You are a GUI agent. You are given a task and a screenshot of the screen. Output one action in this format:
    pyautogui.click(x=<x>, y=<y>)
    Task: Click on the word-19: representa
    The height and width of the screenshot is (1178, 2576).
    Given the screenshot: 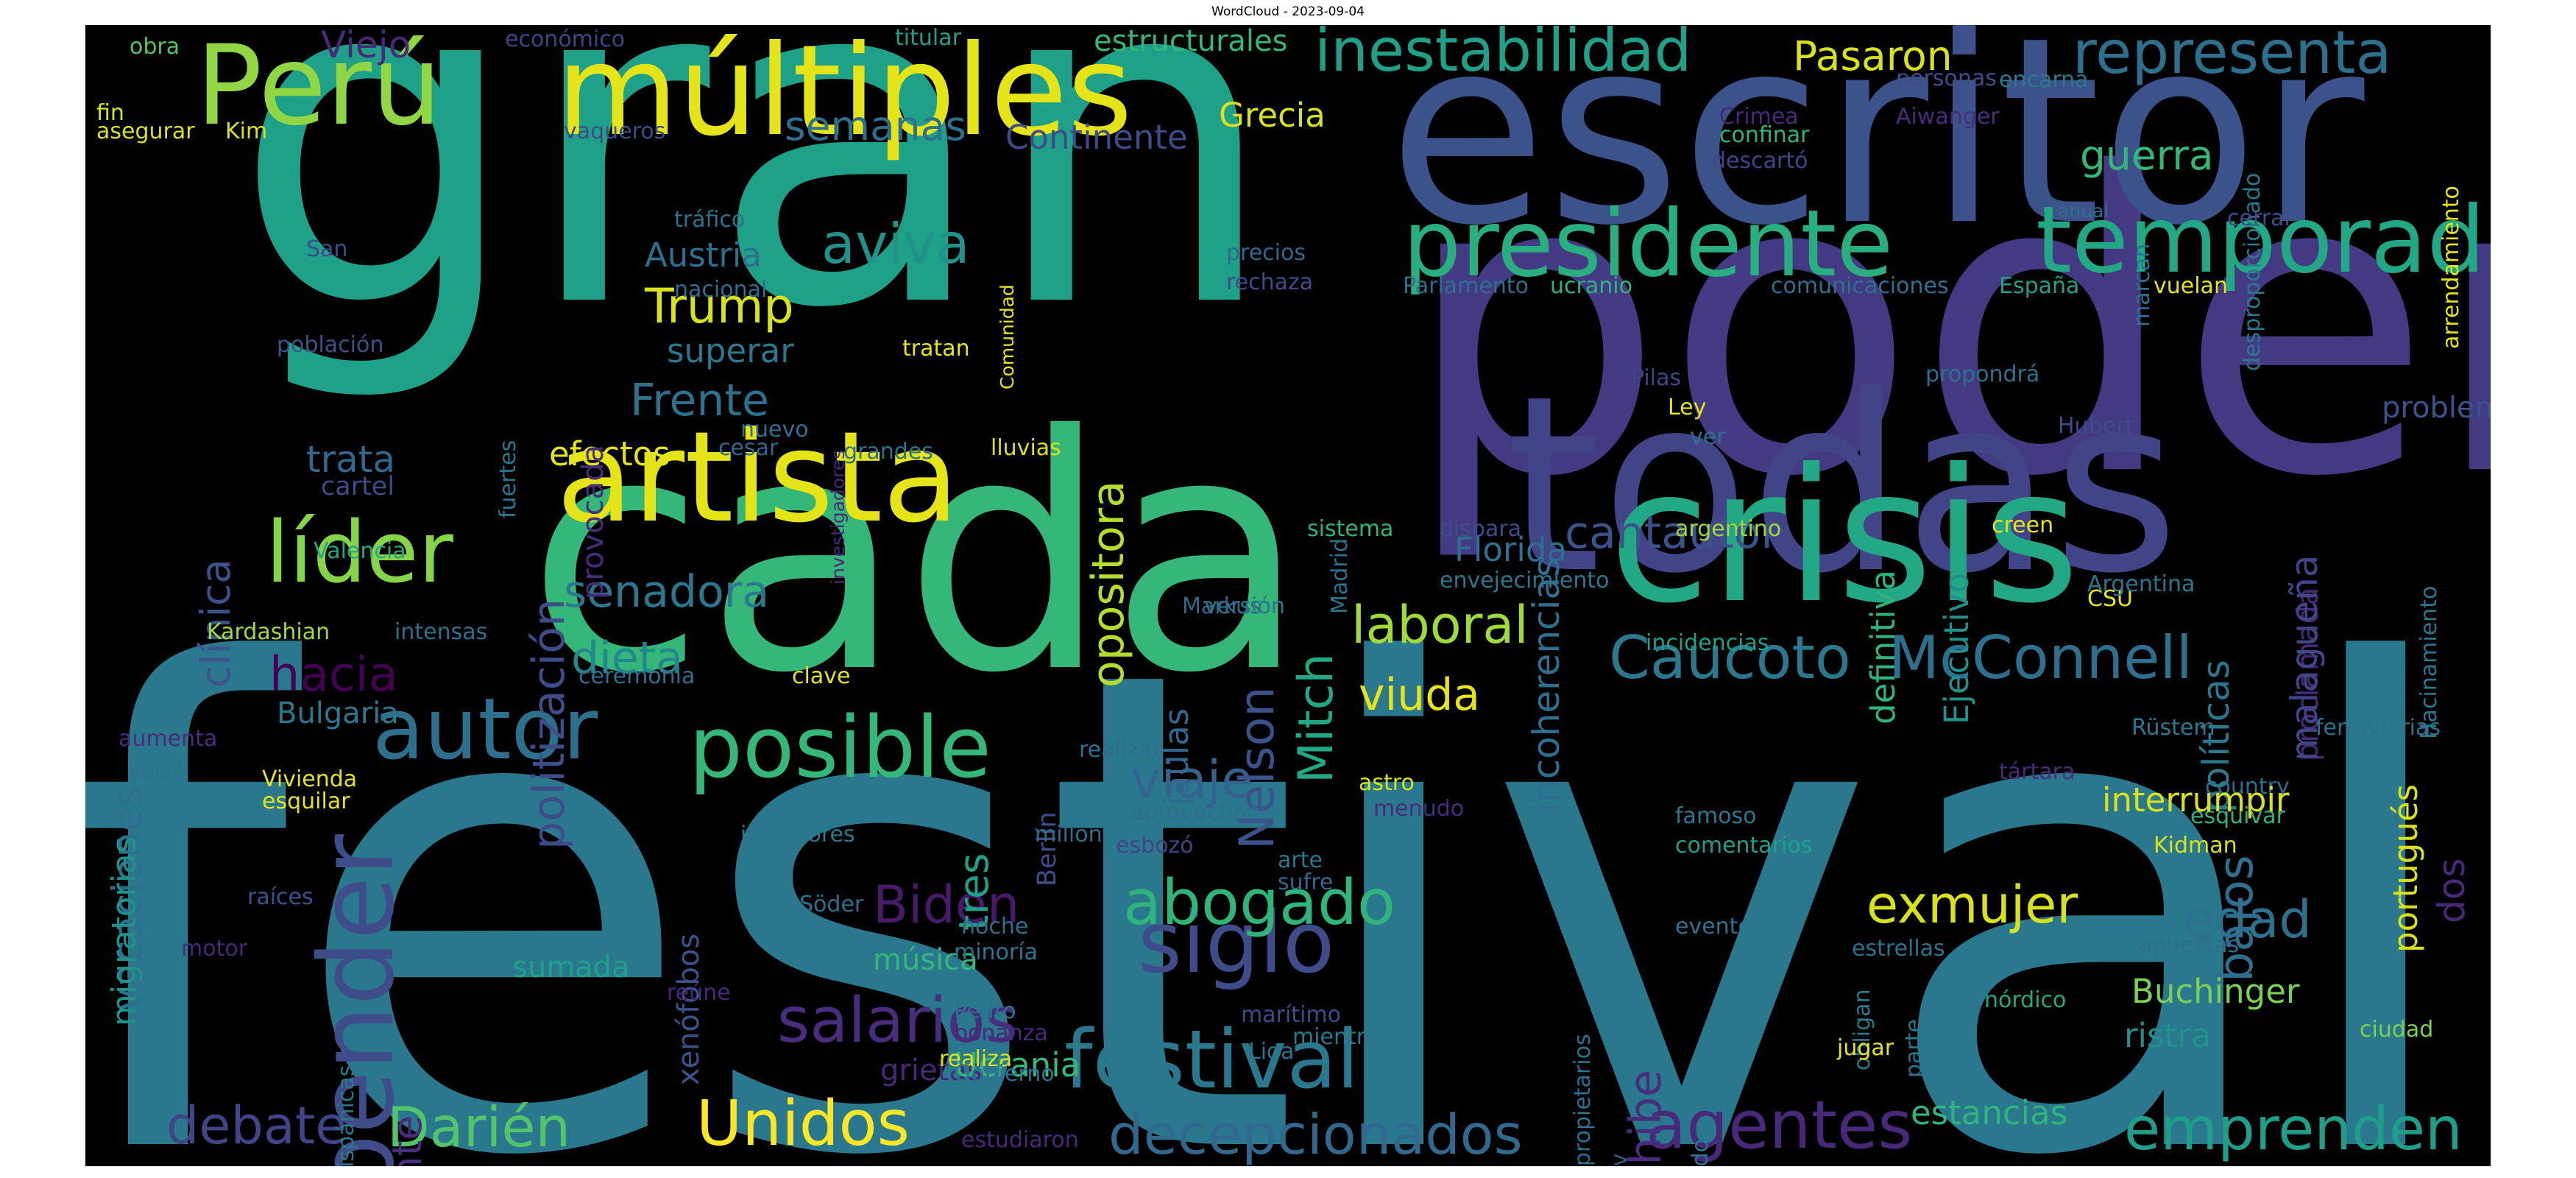 What is the action you would take?
    pyautogui.click(x=2232, y=56)
    